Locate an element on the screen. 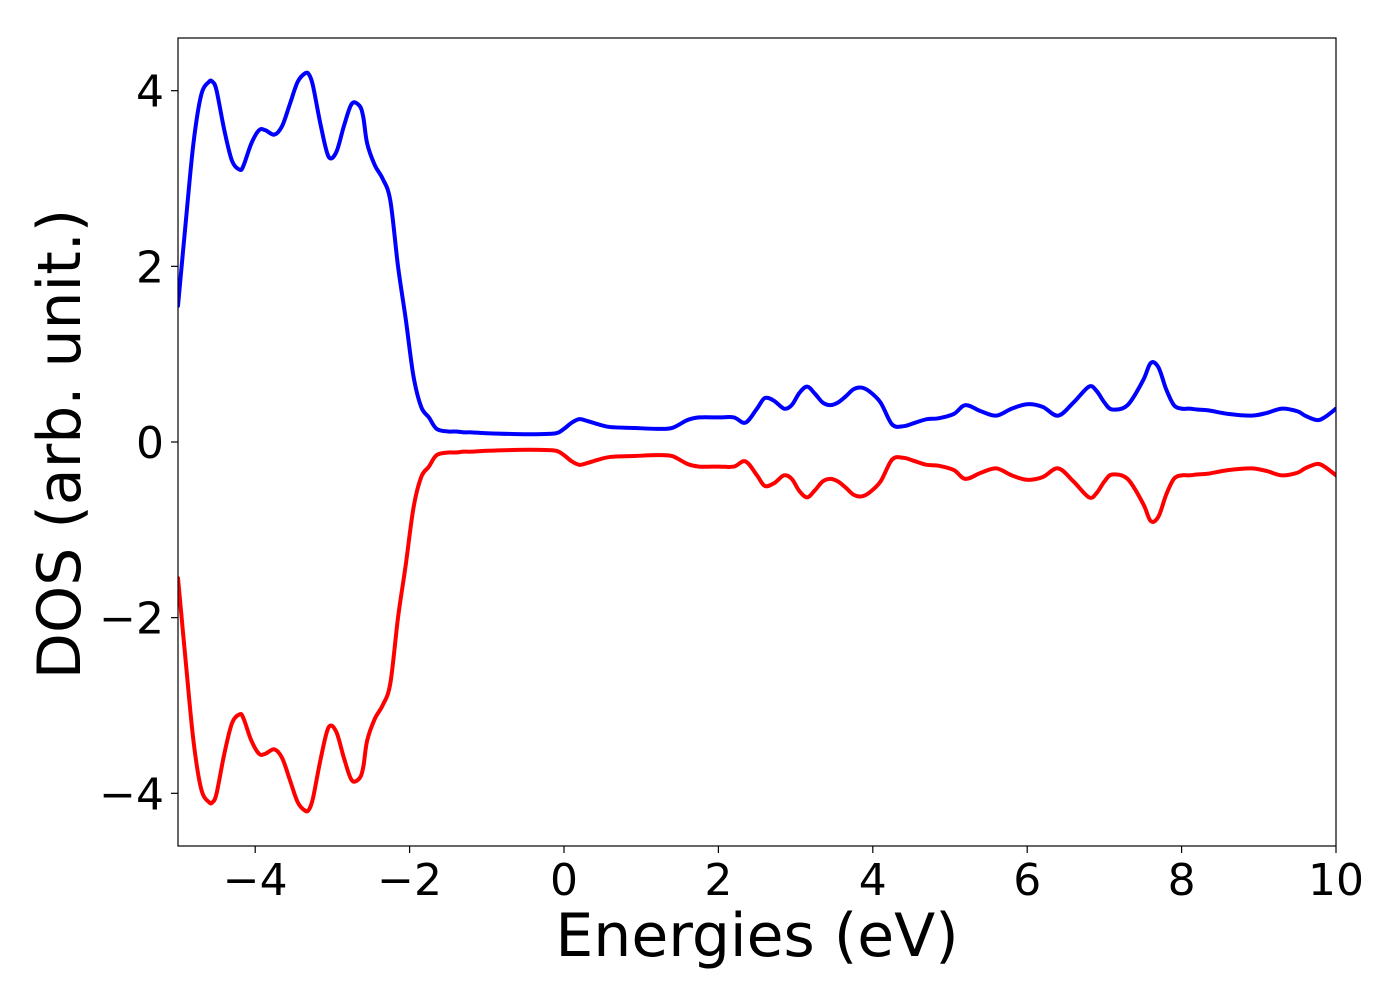 This screenshot has width=1400, height=1000. x-tick-label: −2 is located at coordinates (409, 880).